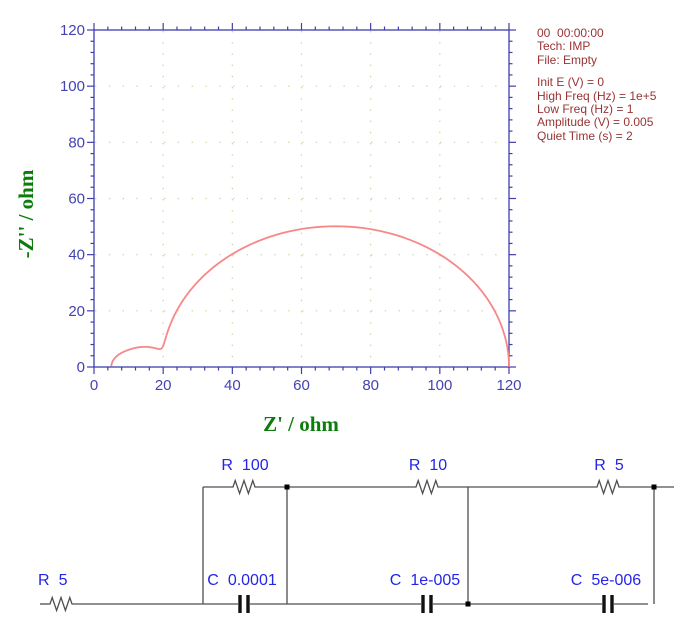 Image resolution: width=691 pixels, height=623 pixels. I want to click on capacitor-label: C 1e-005, so click(425, 580).